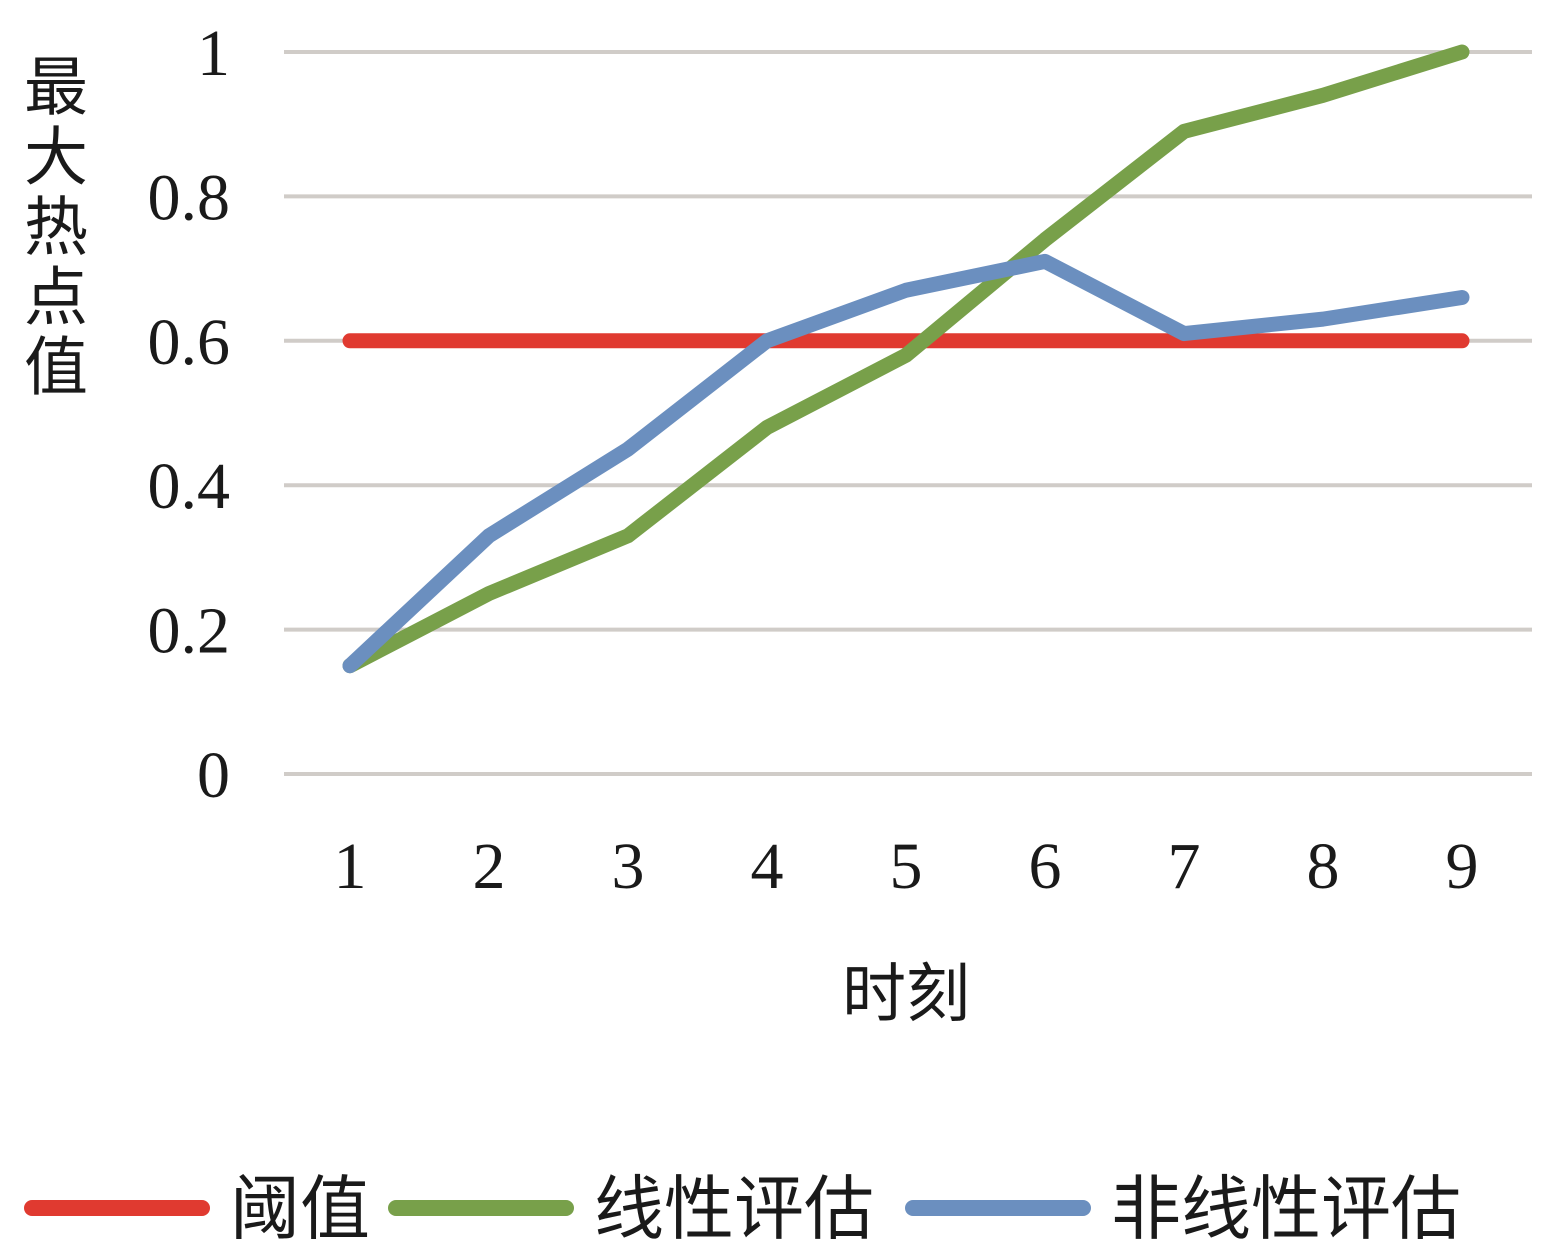 The image size is (1544, 1250). What do you see at coordinates (189, 631) in the screenshot?
I see `y-tick-label: 0.2` at bounding box center [189, 631].